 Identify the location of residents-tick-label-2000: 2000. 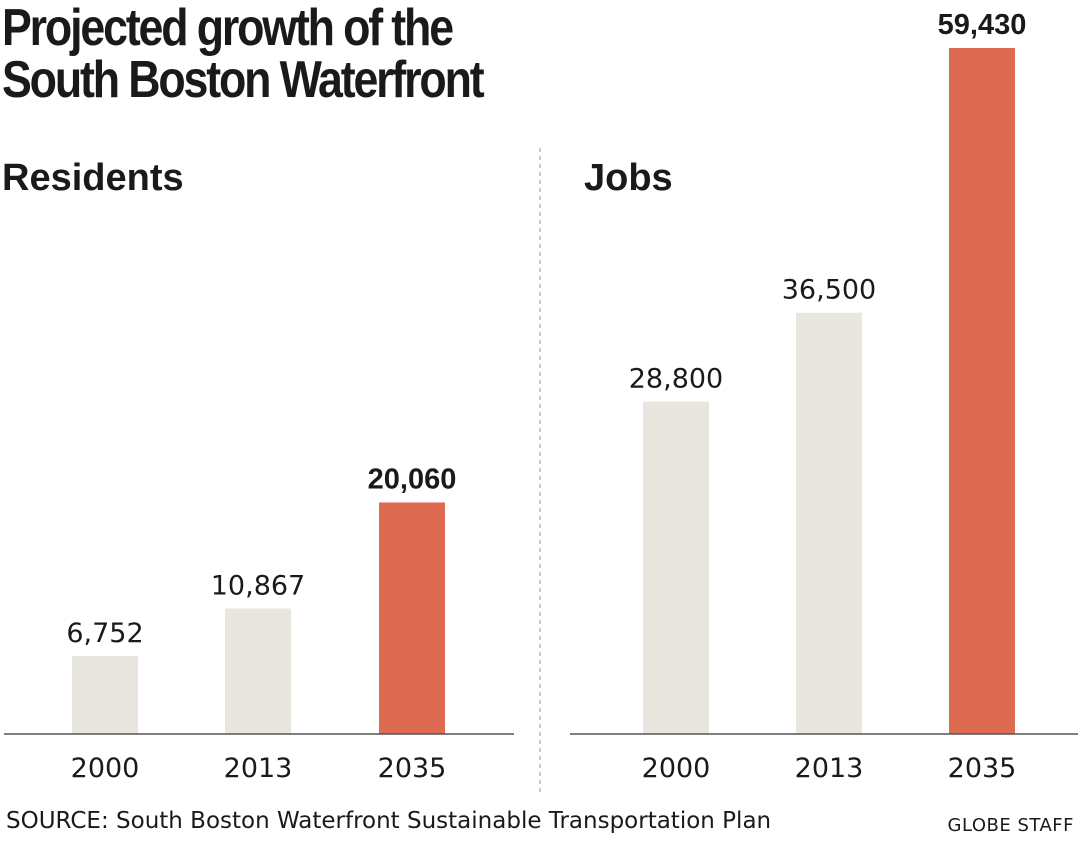
(105, 768).